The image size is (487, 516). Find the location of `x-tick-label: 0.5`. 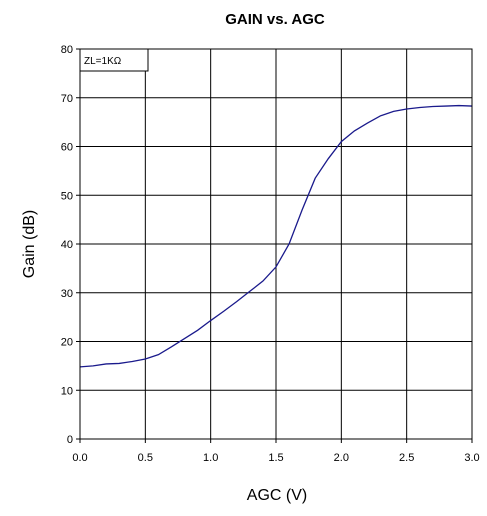

x-tick-label: 0.5 is located at coordinates (145, 458).